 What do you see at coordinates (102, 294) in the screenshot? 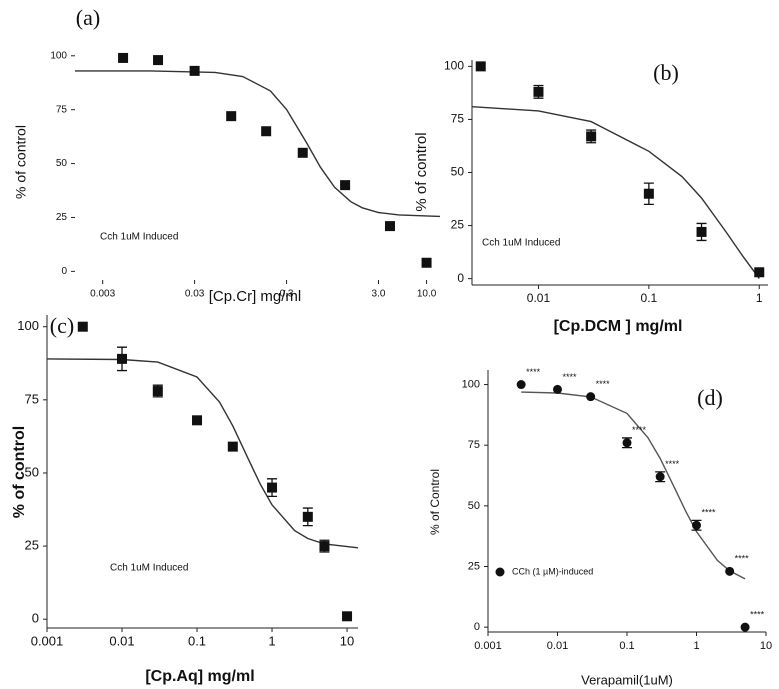
I see `x-tick-label: 0.003` at bounding box center [102, 294].